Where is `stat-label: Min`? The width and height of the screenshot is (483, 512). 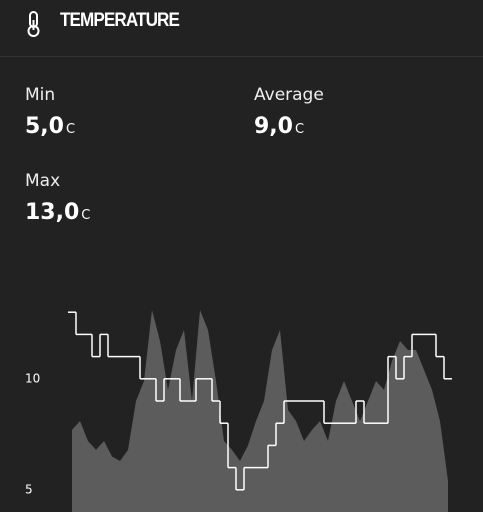 stat-label: Min is located at coordinates (40, 95).